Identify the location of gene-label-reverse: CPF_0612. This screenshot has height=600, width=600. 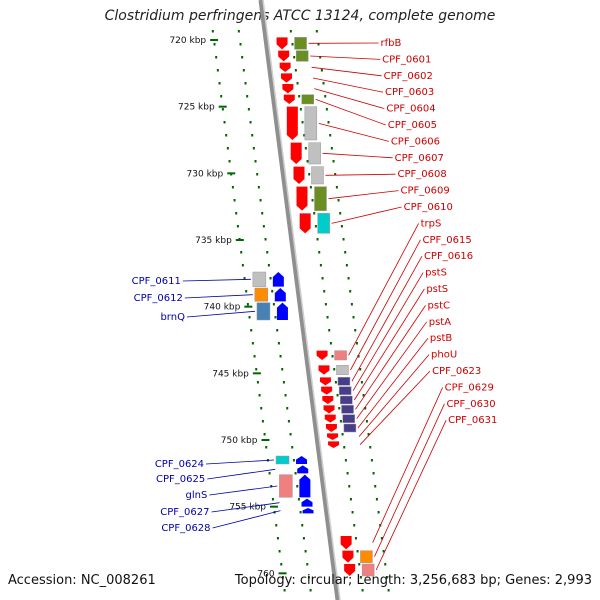
(158, 298).